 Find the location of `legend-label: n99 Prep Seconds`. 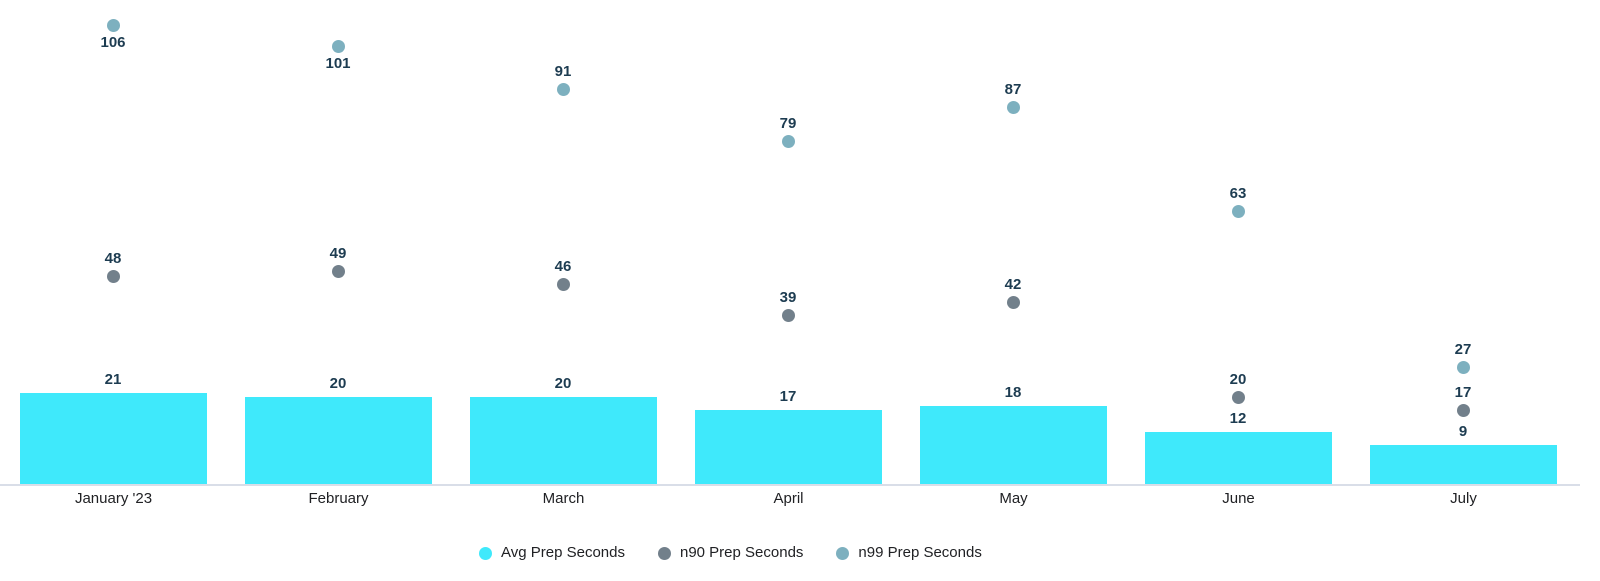

legend-label: n99 Prep Seconds is located at coordinates (920, 552).